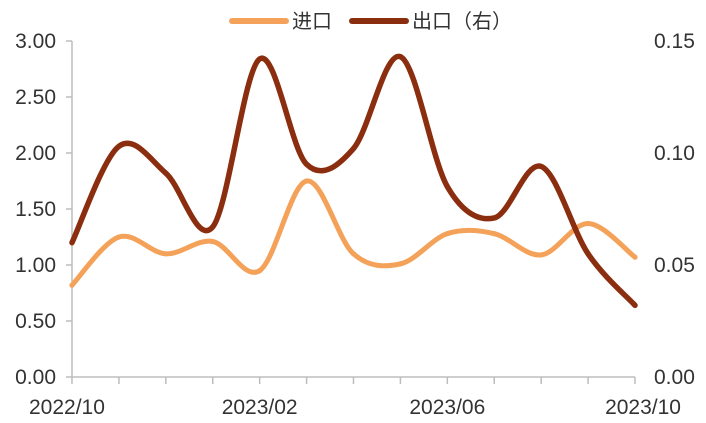 The width and height of the screenshot is (706, 423). Describe the element at coordinates (674, 41) in the screenshot. I see `y-right-tick-label: 0.15` at that location.